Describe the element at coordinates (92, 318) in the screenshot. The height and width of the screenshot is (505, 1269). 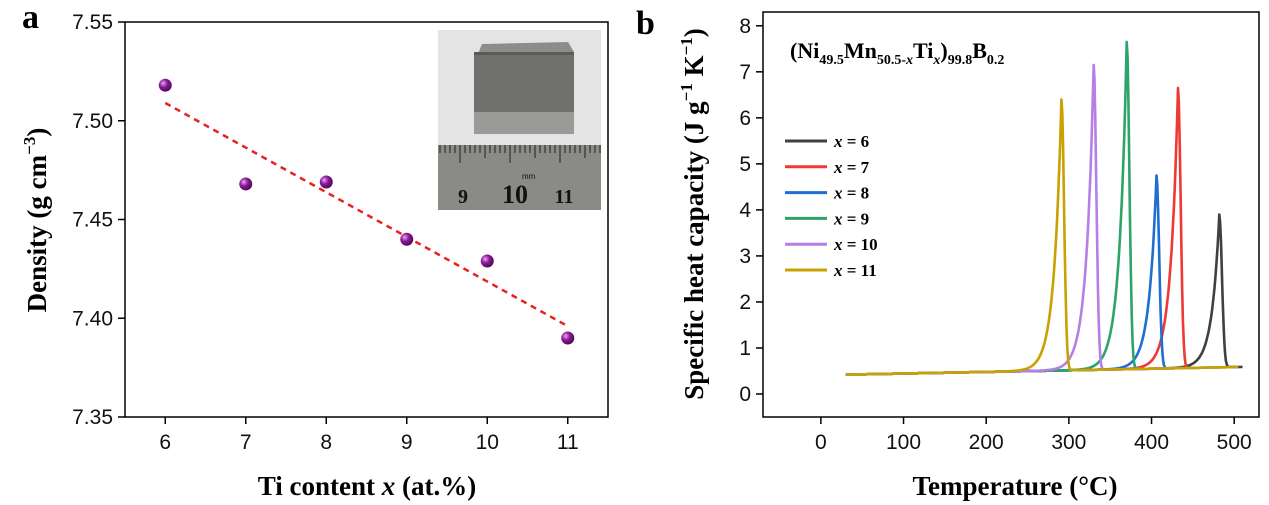
I see `density-y-tick-label: 7.40` at that location.